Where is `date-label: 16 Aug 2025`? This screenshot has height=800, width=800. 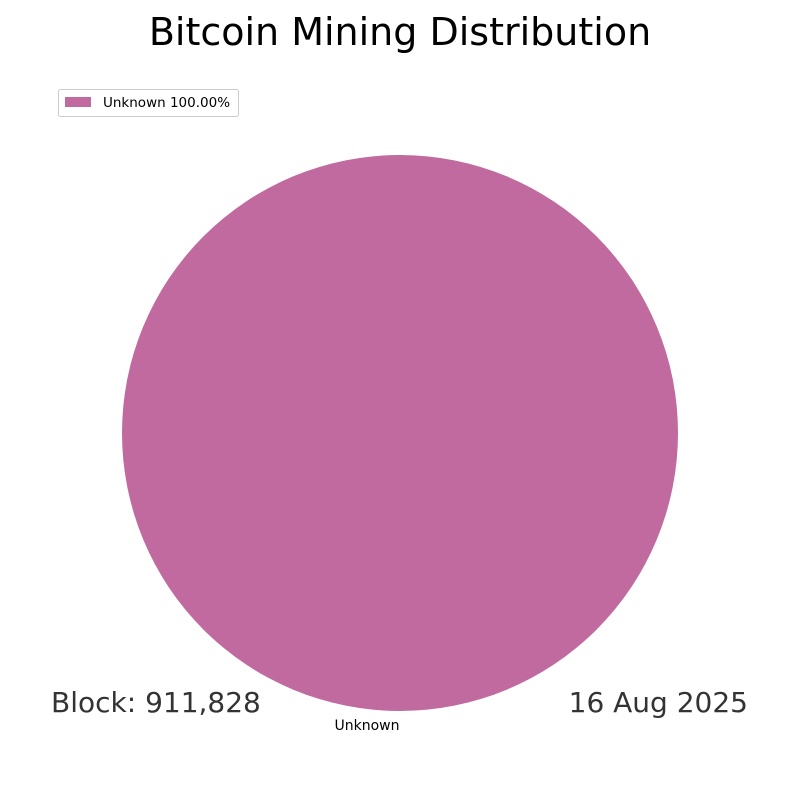 date-label: 16 Aug 2025 is located at coordinates (658, 702).